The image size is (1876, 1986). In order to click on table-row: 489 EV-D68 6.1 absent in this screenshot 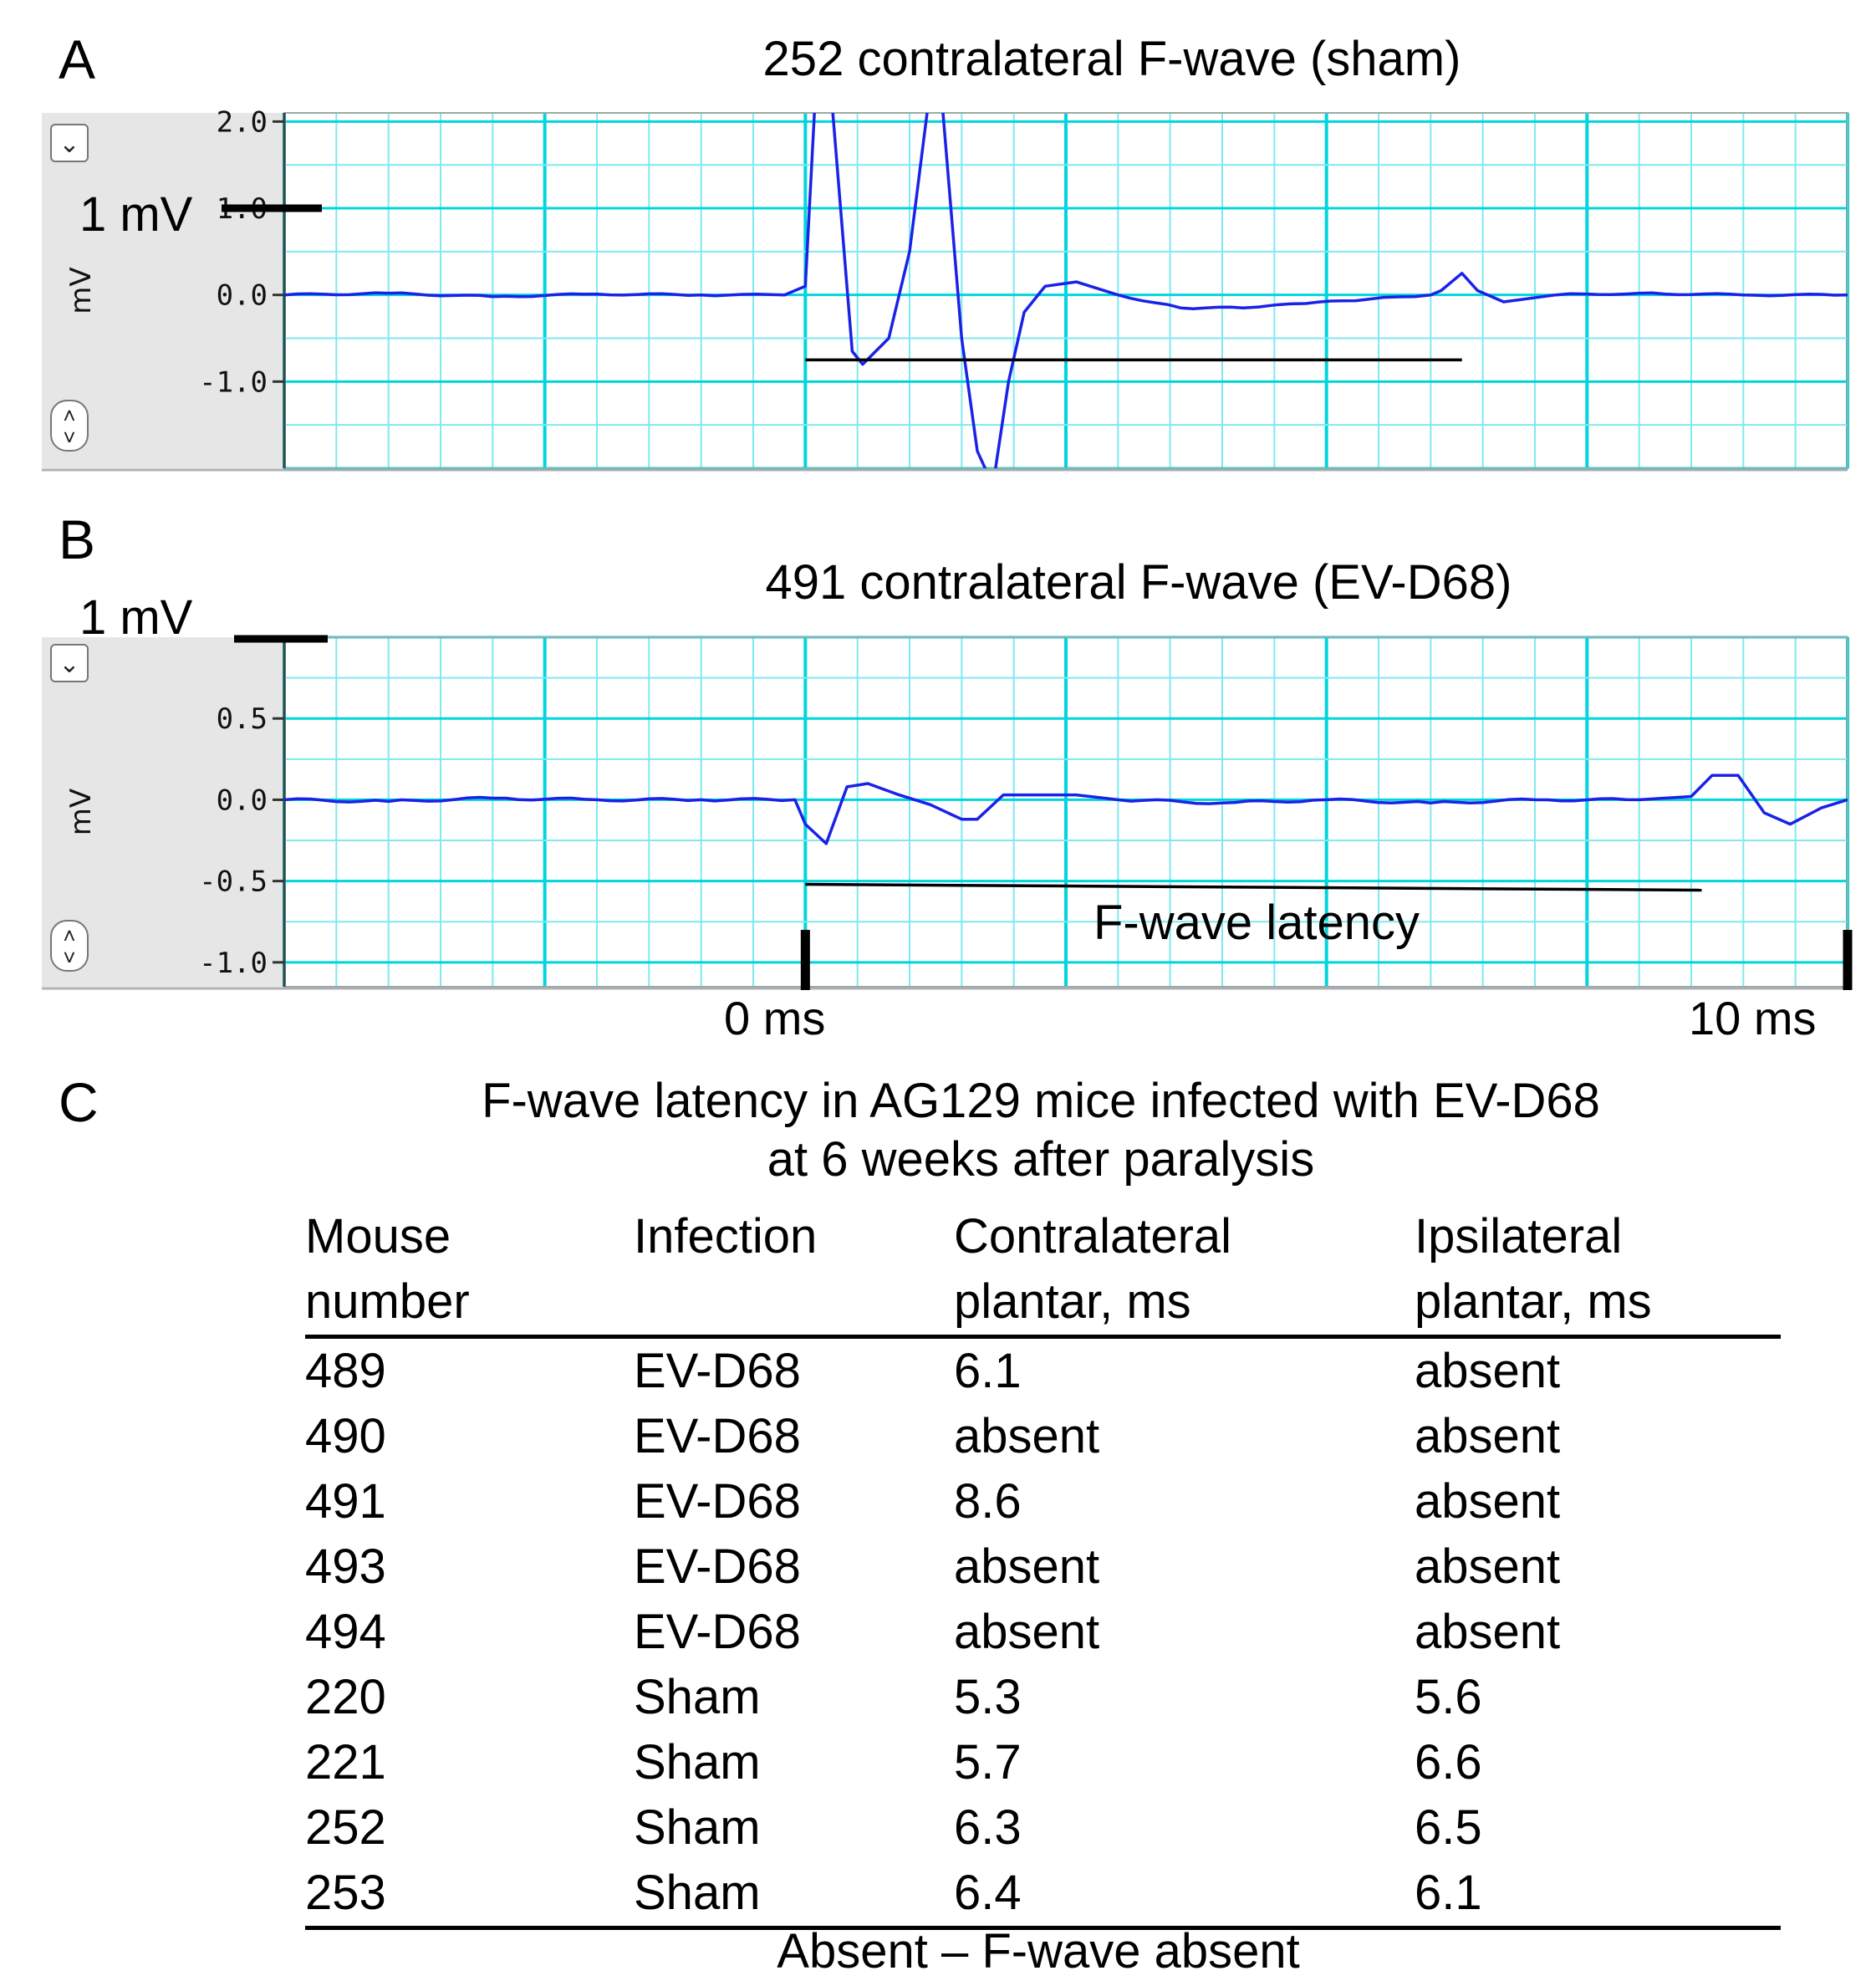, I will do `click(1043, 1371)`.